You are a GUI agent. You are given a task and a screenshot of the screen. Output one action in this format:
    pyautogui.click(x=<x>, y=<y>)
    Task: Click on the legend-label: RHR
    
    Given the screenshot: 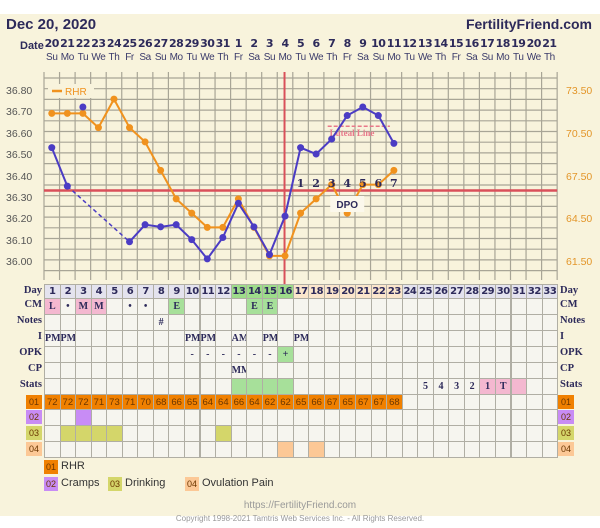 What is the action you would take?
    pyautogui.click(x=73, y=466)
    